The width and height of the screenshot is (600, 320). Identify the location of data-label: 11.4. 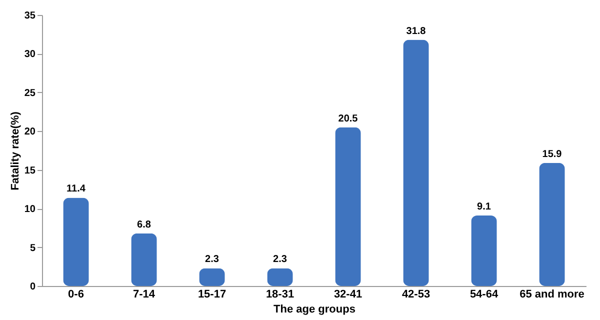
(76, 189).